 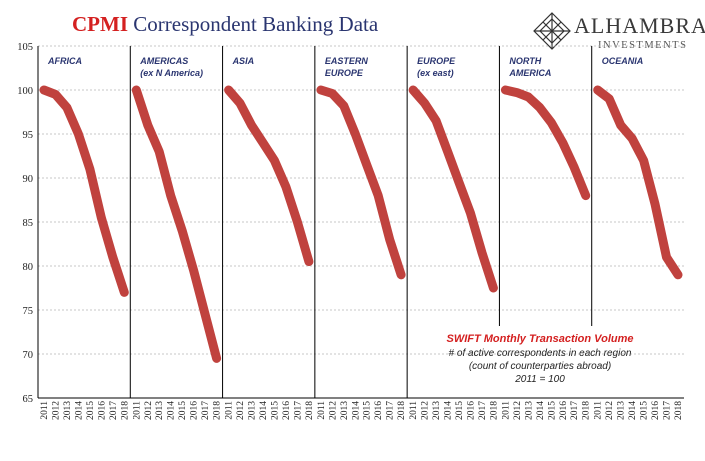 I want to click on y-tick-label: 90, so click(x=28, y=179).